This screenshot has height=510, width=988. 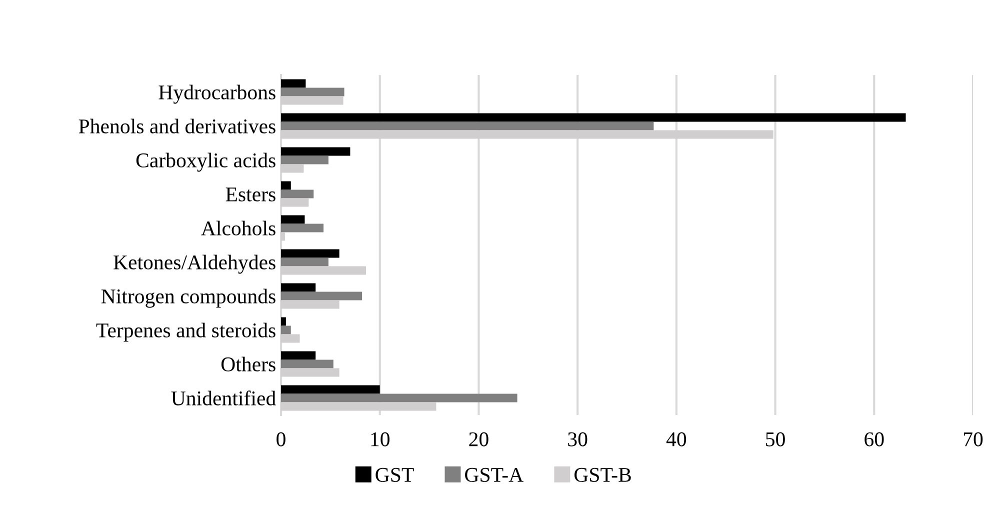 What do you see at coordinates (395, 475) in the screenshot?
I see `legend-label: GST` at bounding box center [395, 475].